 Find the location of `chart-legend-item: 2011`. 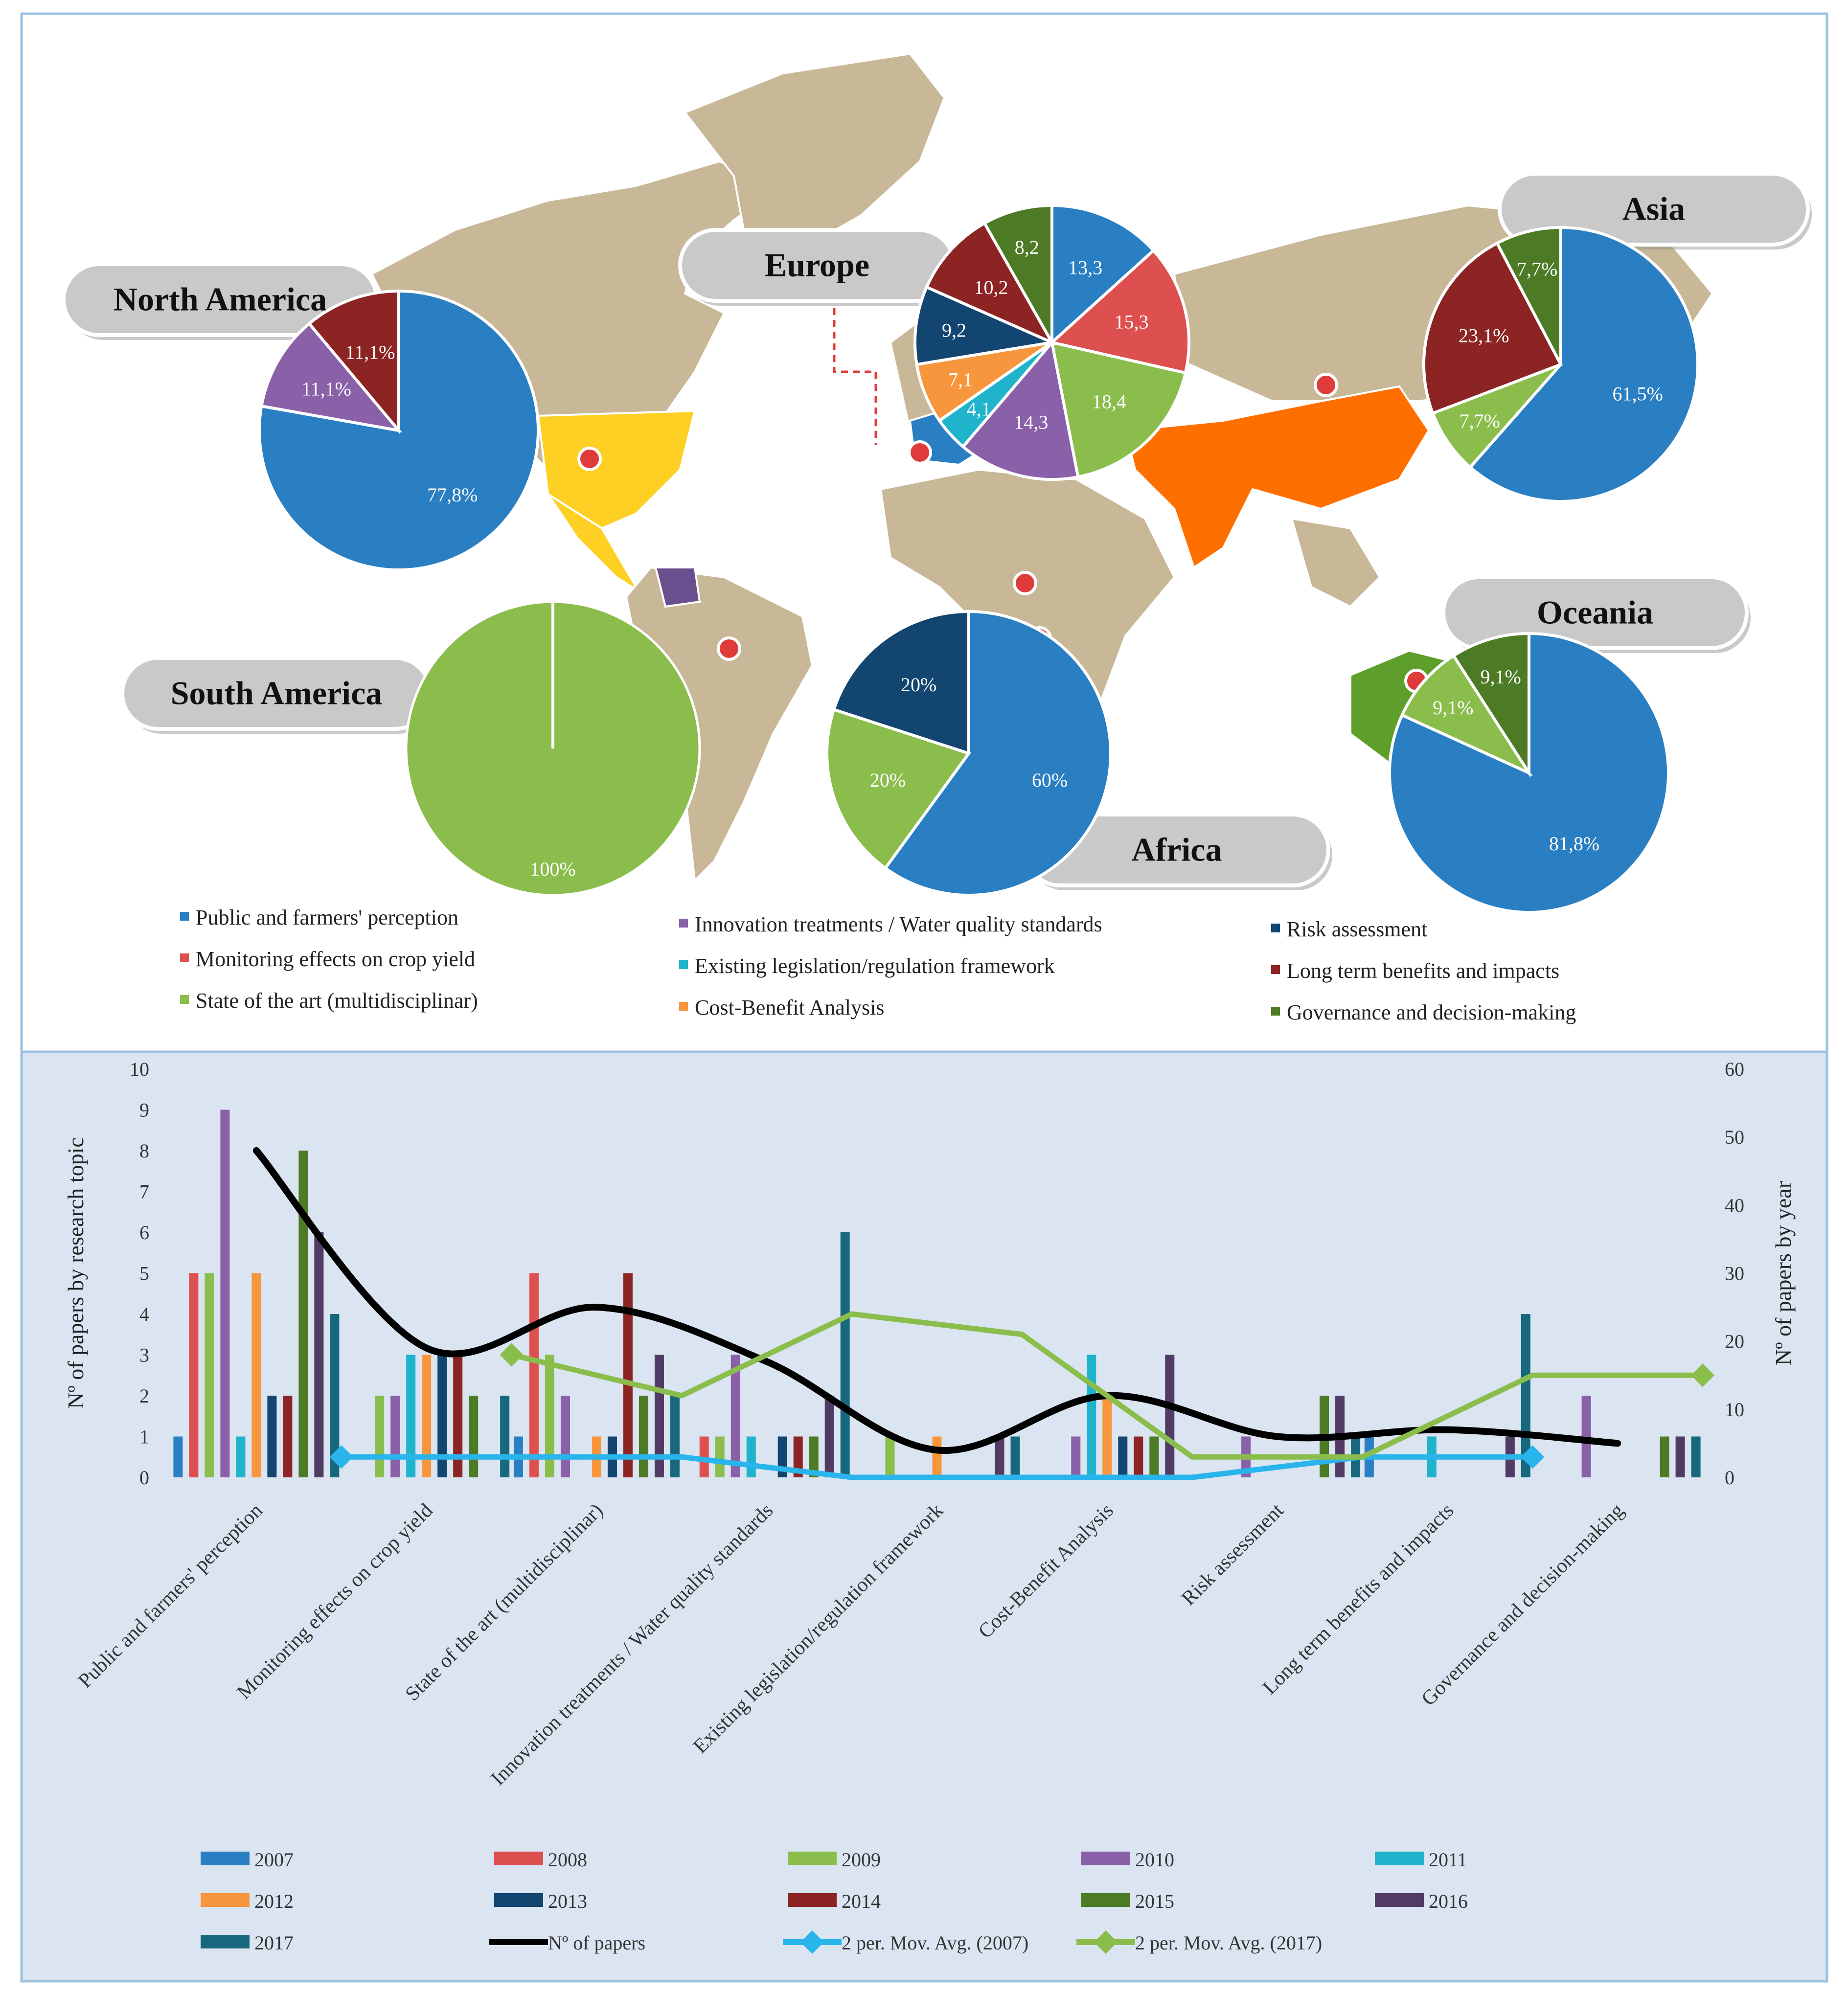

chart-legend-item: 2011 is located at coordinates (1421, 1860).